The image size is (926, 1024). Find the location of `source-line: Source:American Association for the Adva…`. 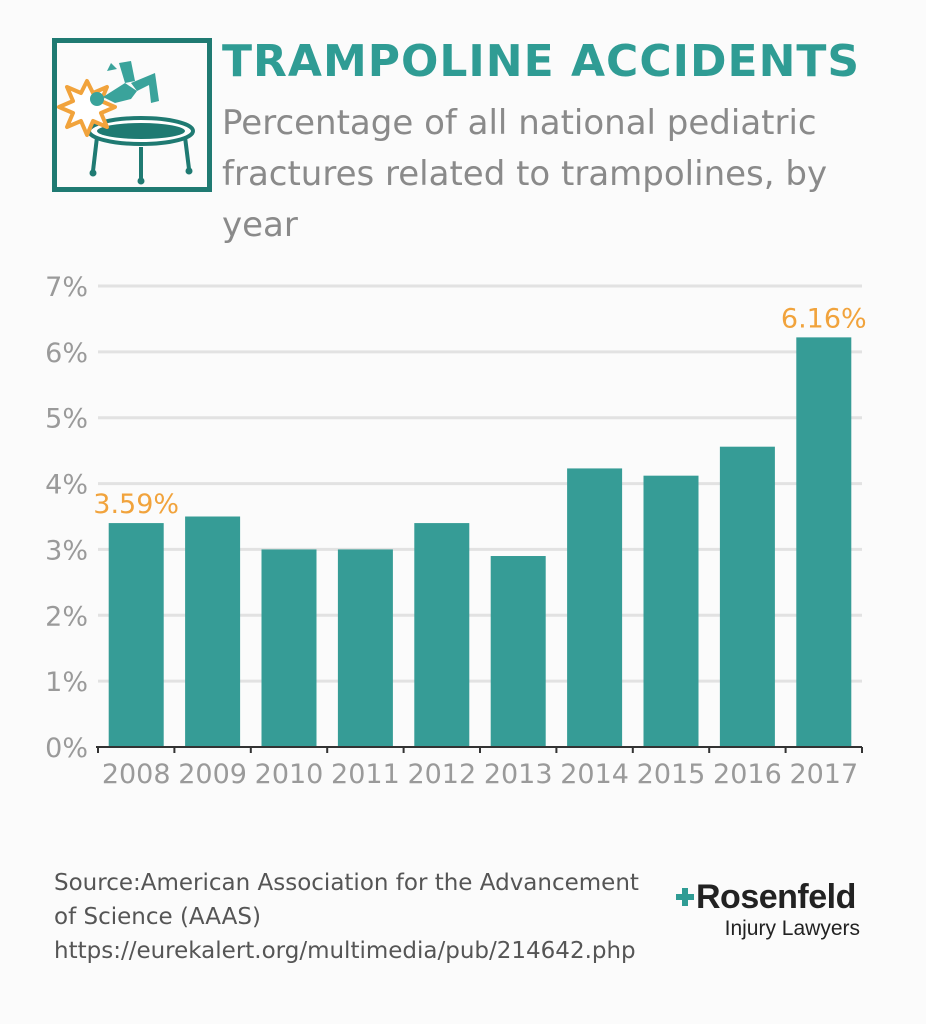

source-line: Source:American Association for the Adva… is located at coordinates (346, 883).